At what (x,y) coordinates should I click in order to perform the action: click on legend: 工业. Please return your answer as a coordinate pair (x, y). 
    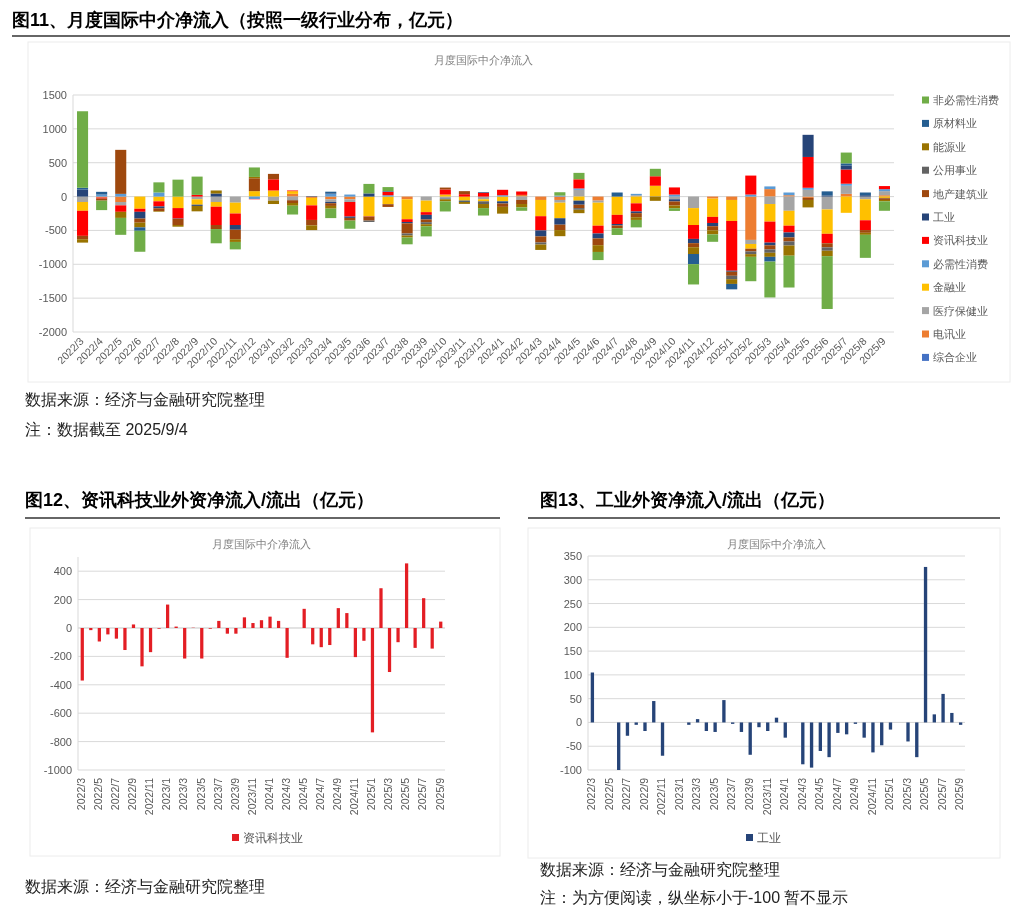
    Looking at the image, I should click on (763, 838).